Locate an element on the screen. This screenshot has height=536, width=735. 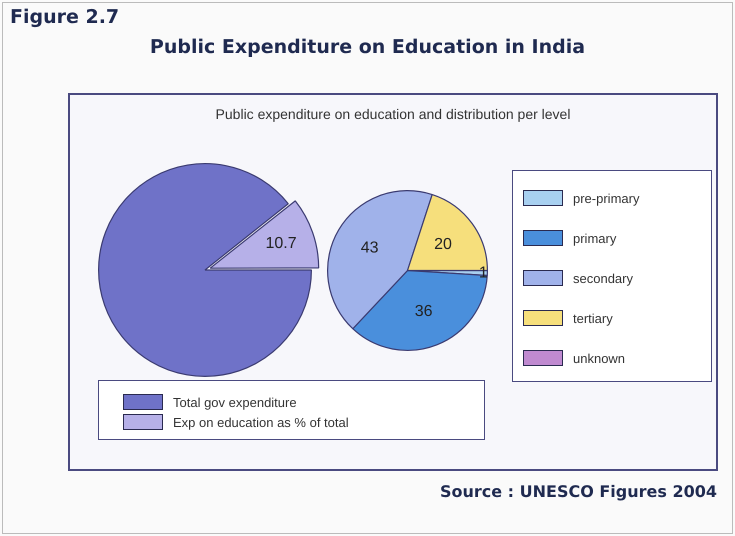
caption: Figure 2.7 is located at coordinates (65, 17).